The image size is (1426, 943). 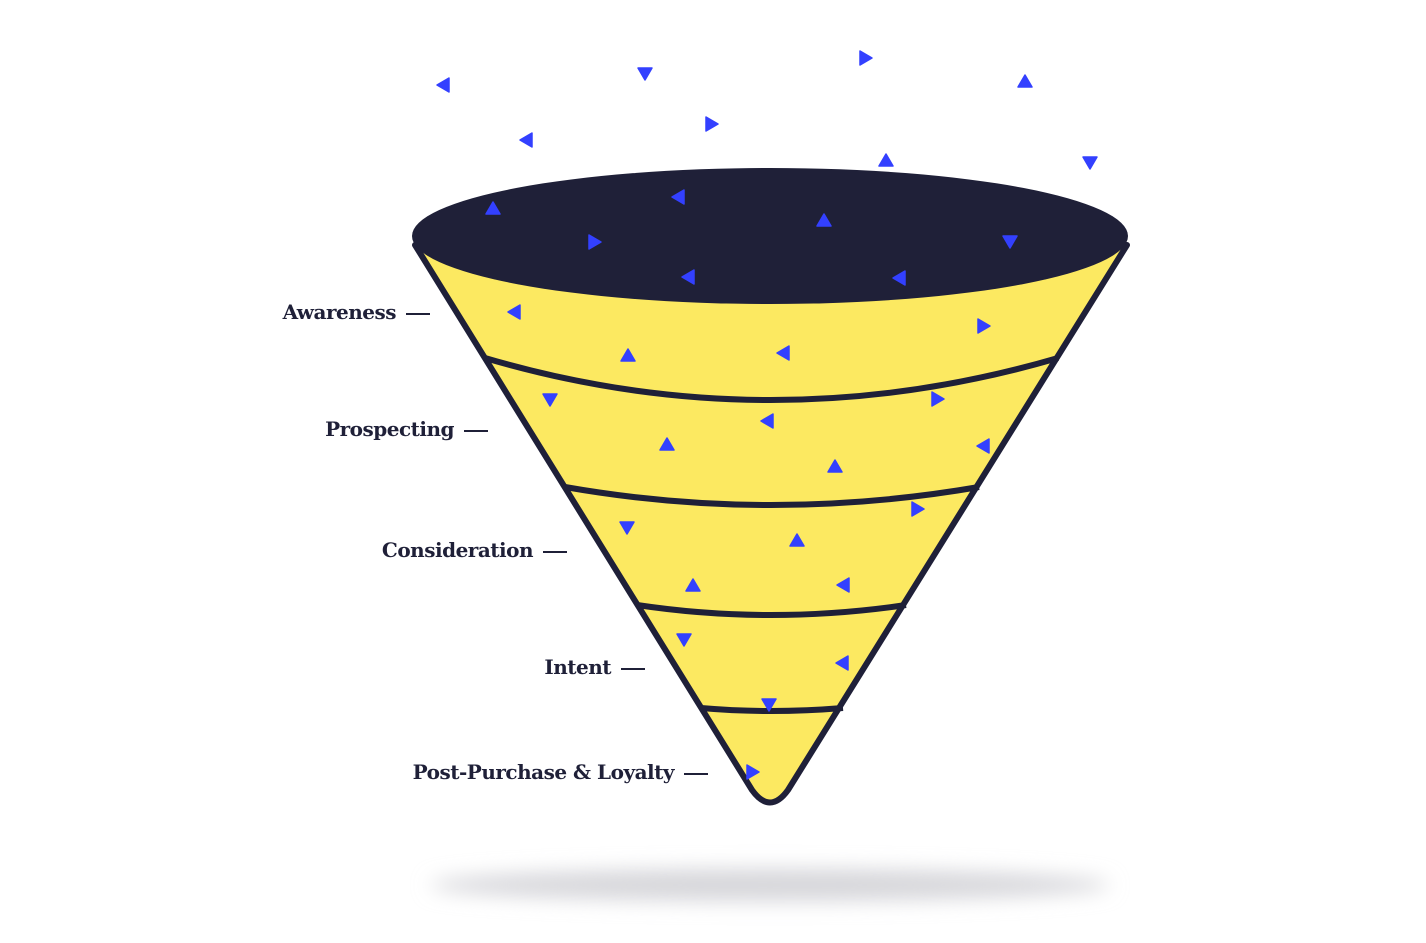 I want to click on stage-label-text: Awareness, so click(x=339, y=312).